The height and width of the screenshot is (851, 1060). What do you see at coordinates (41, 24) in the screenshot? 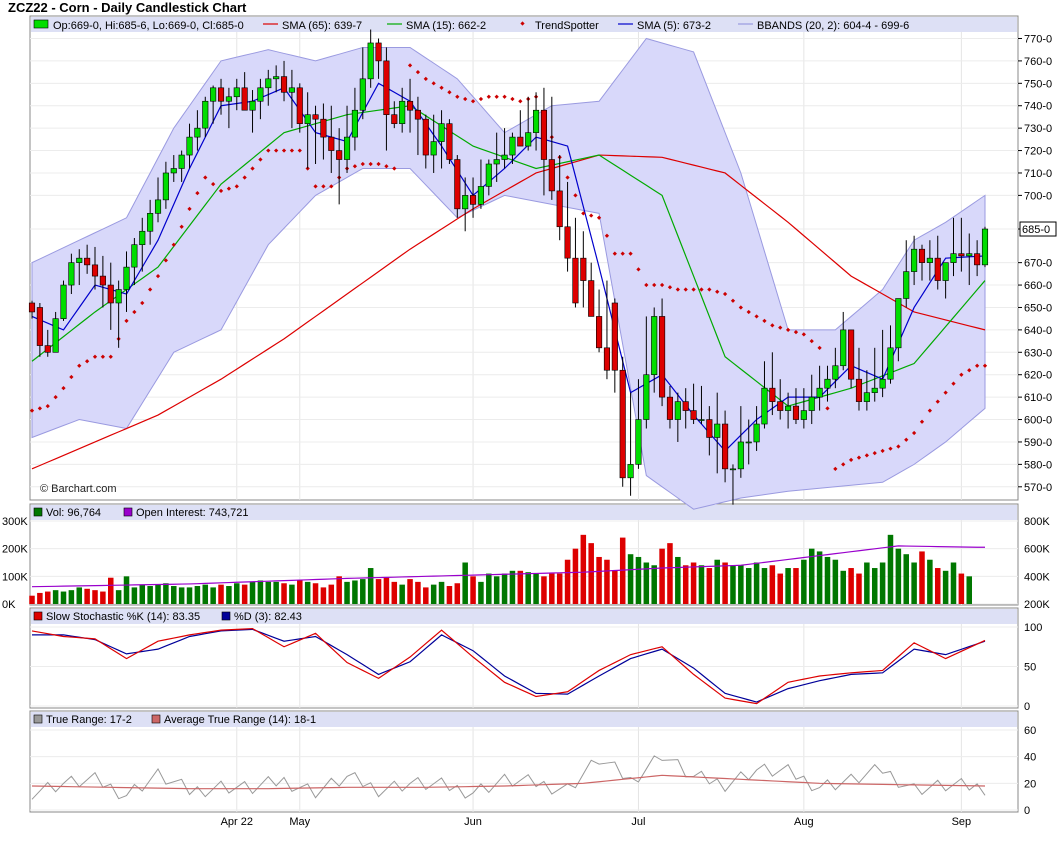
I see `legend-ohlc-icon` at bounding box center [41, 24].